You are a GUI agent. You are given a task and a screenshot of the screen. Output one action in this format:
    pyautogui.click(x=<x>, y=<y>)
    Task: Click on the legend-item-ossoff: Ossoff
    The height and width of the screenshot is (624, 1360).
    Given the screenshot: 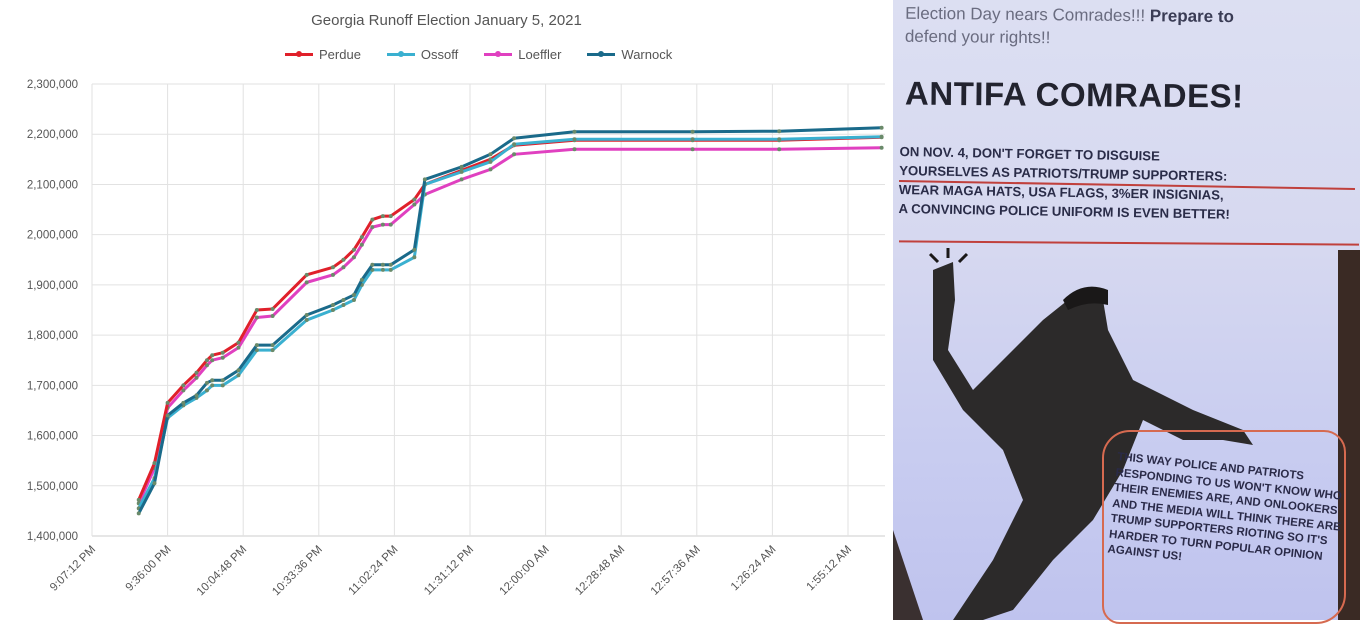 What is the action you would take?
    pyautogui.click(x=422, y=54)
    